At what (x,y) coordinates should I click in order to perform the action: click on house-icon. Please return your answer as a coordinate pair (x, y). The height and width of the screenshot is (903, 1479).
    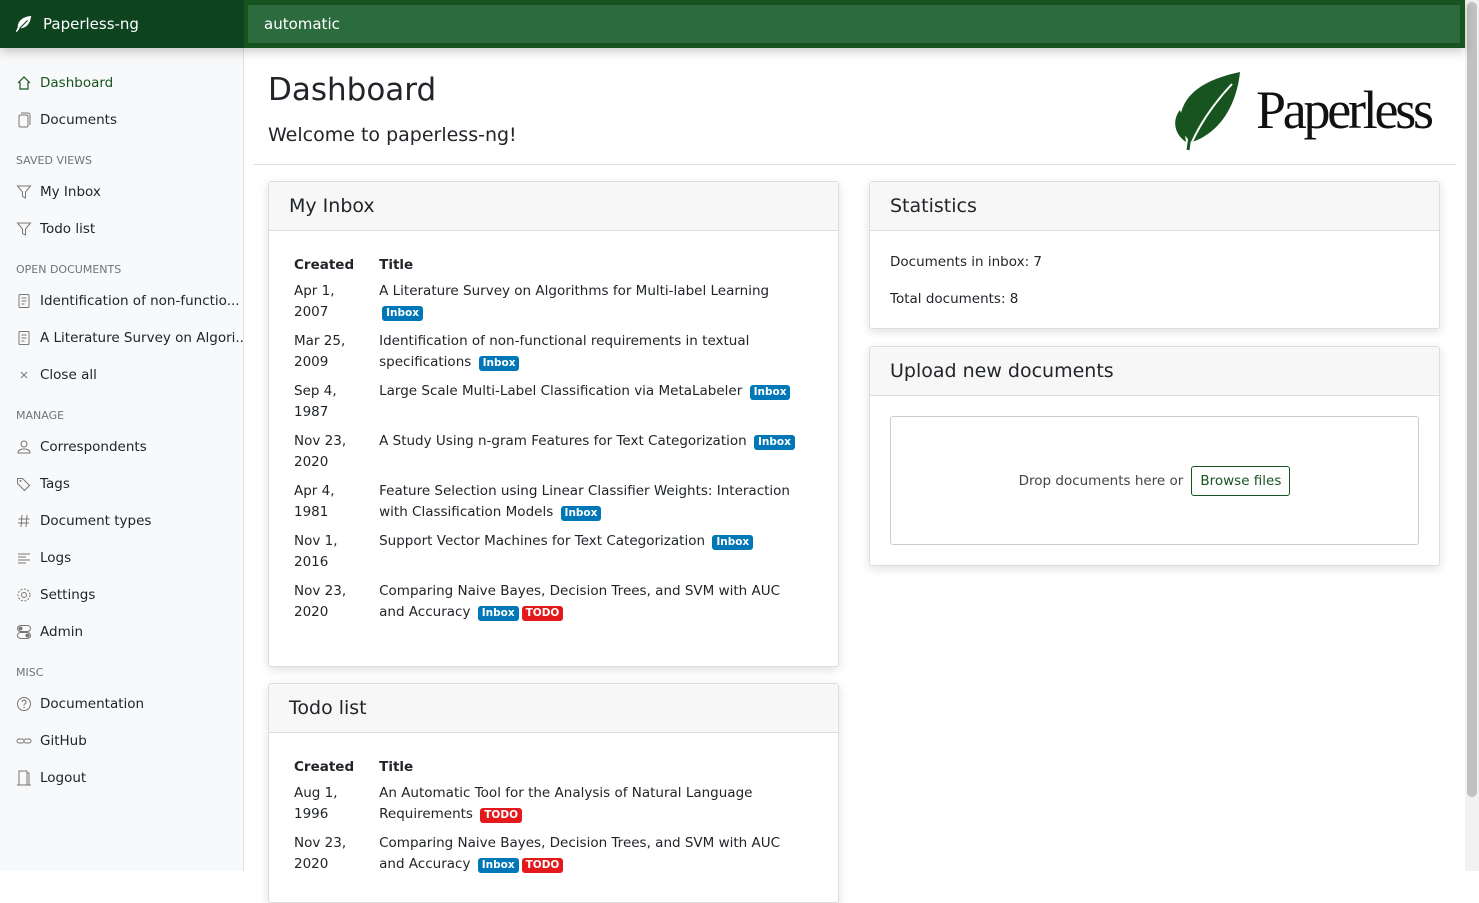
    Looking at the image, I should click on (24, 83).